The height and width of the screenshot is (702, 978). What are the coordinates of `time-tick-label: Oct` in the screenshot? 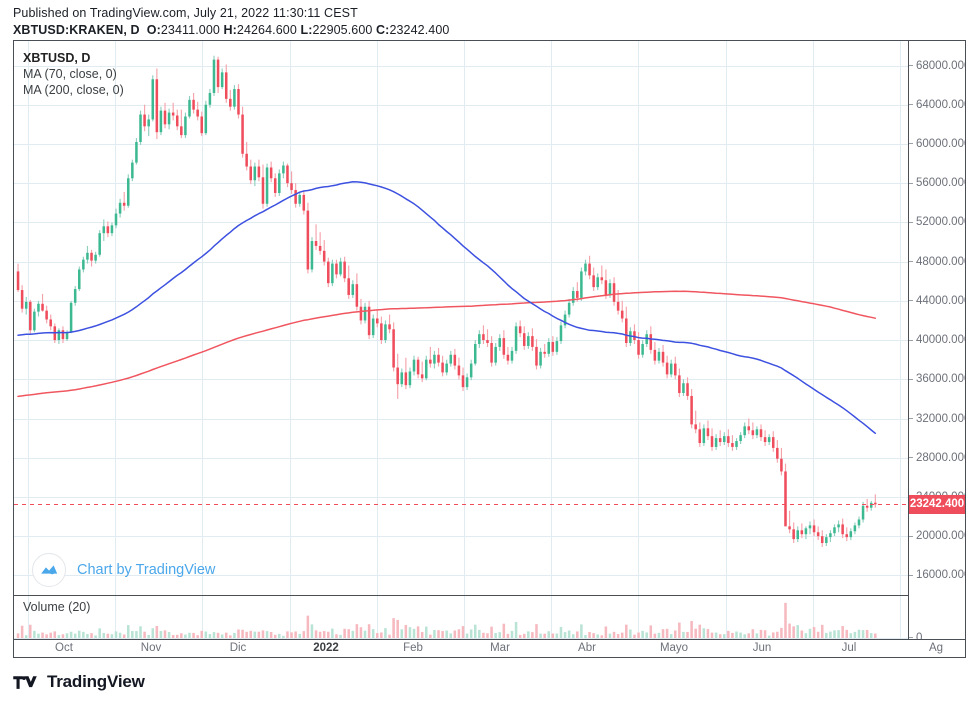 It's located at (64, 648).